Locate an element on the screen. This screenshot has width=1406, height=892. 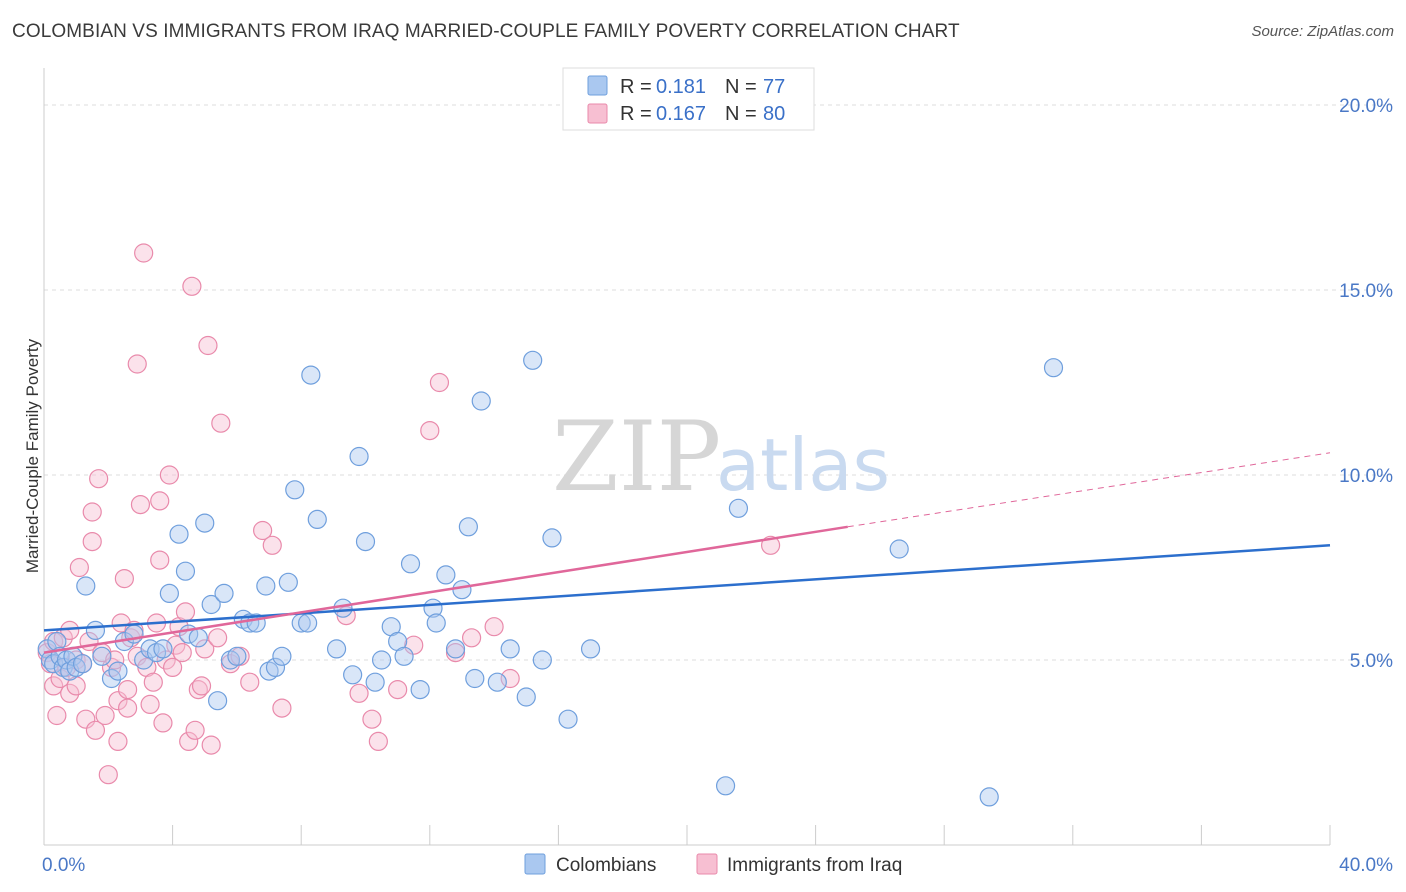
y-tick-label-15: 15.0% is located at coordinates (1366, 291).